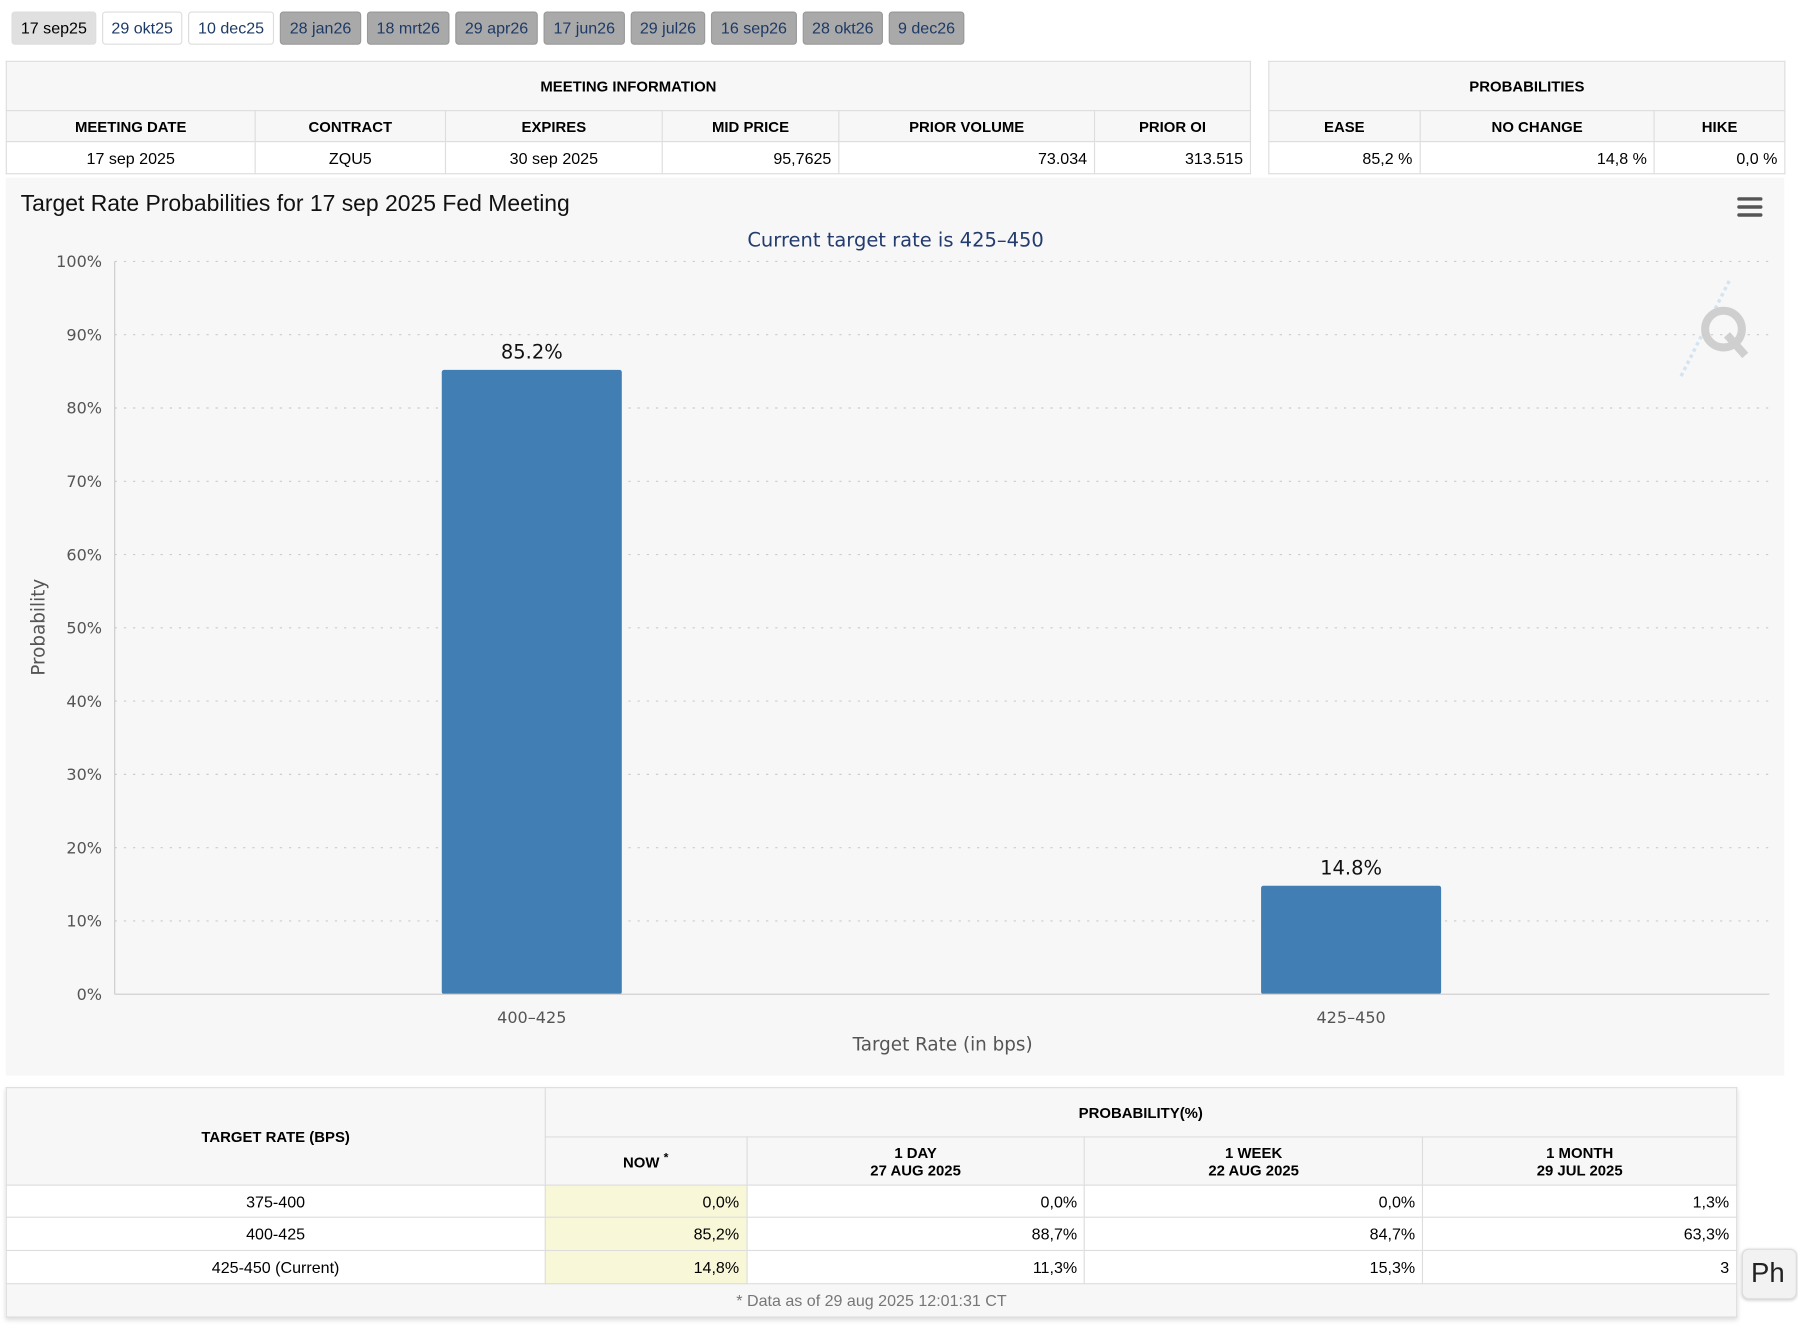 The image size is (1798, 1330). What do you see at coordinates (967, 126) in the screenshot?
I see `col-prior-volume: PRIOR VOLUME` at bounding box center [967, 126].